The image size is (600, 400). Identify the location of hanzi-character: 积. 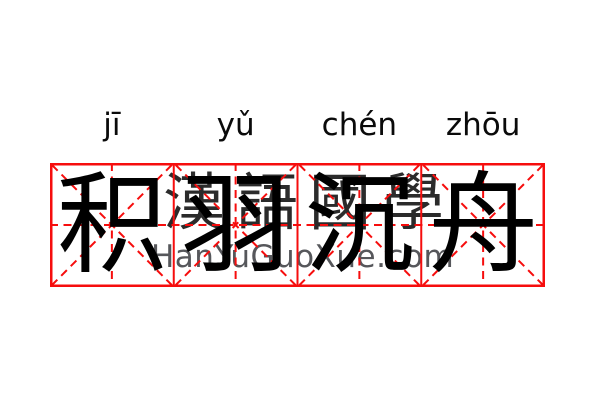
(111, 225).